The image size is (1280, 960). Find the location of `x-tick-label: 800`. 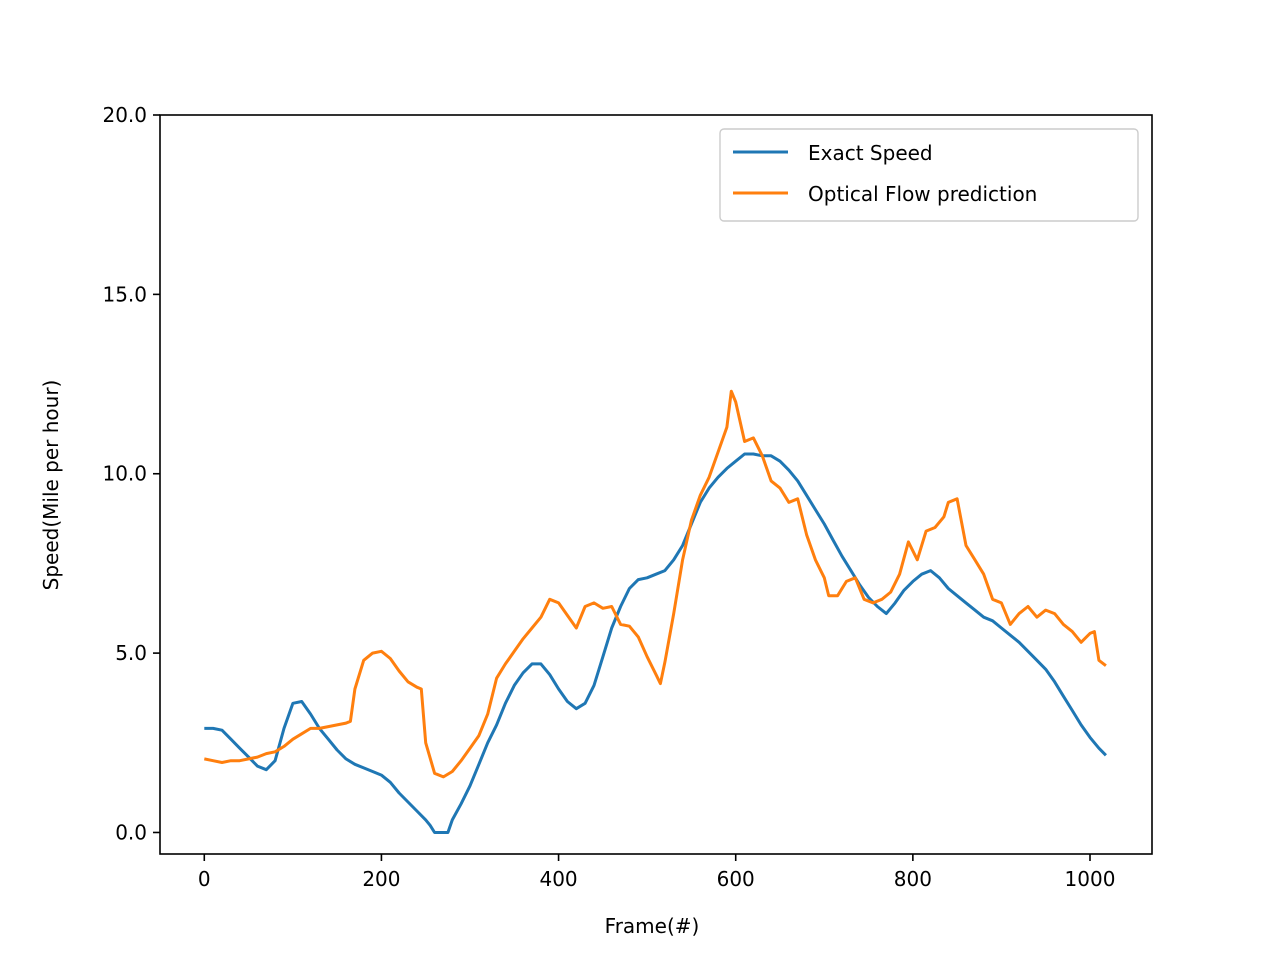

x-tick-label: 800 is located at coordinates (913, 879).